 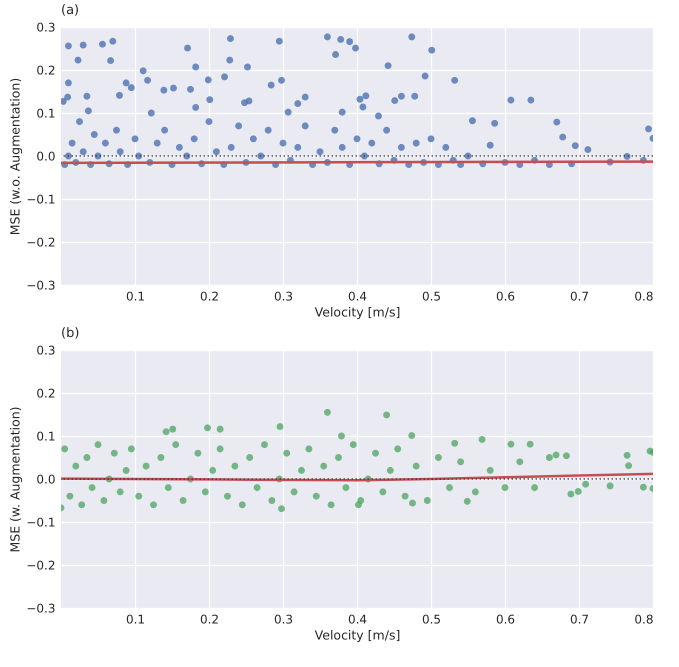 I want to click on chart-title: (b), so click(x=70, y=333).